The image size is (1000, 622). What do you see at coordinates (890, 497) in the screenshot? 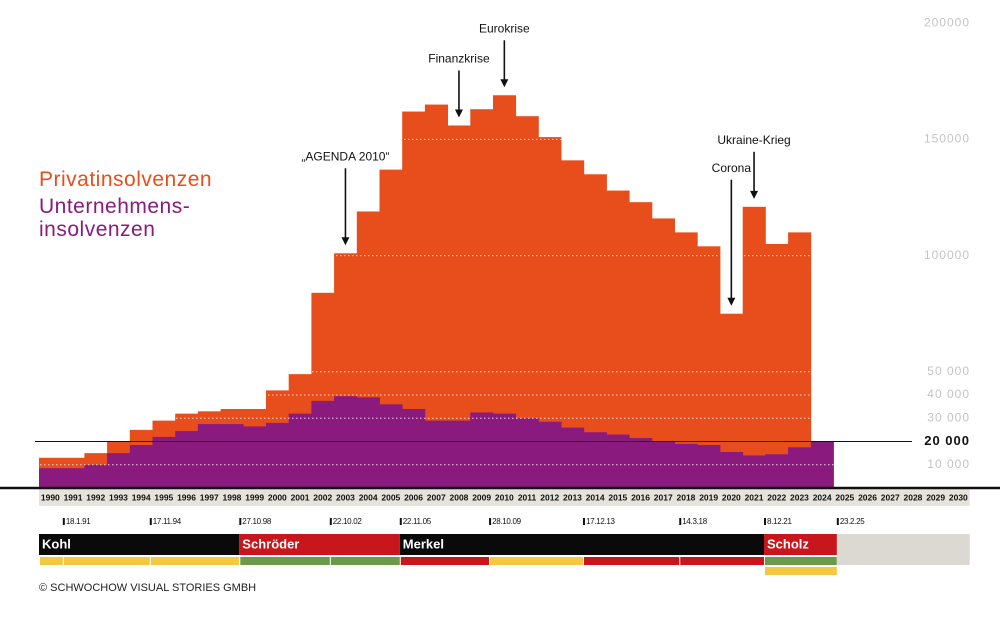
I see `x-tick-label: 2027` at bounding box center [890, 497].